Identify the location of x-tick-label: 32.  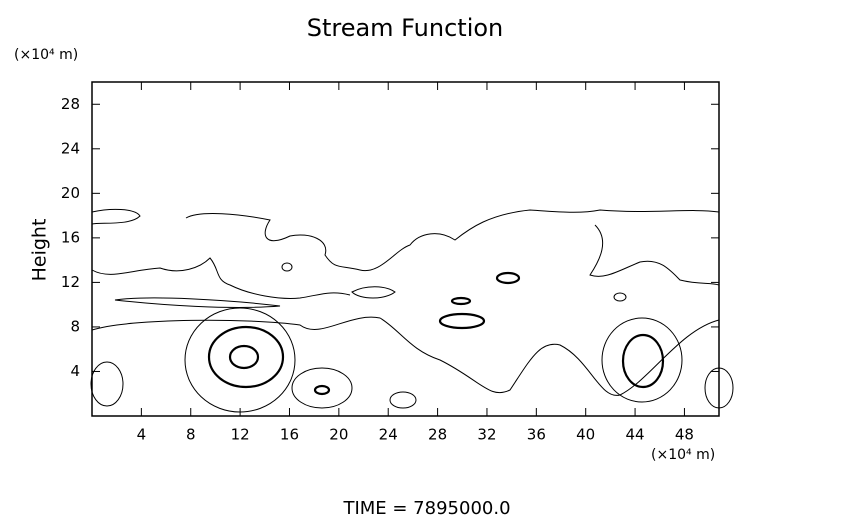
(486, 435).